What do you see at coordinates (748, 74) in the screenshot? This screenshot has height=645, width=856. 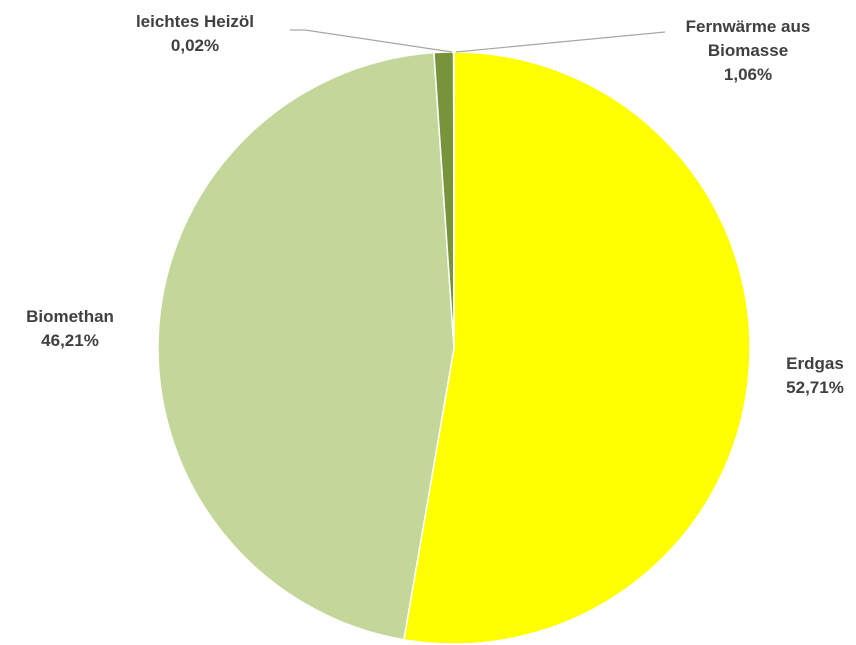 I see `value-label: 1,06%` at bounding box center [748, 74].